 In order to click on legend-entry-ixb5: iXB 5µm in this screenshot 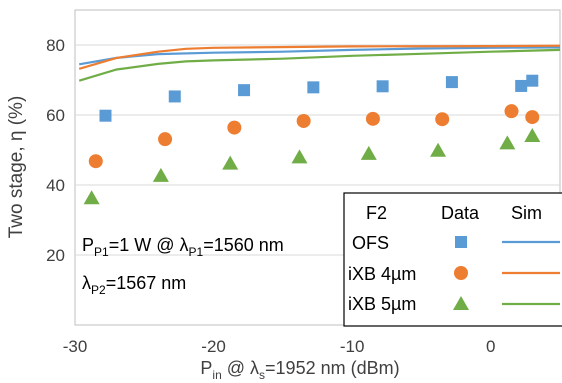, I will do `click(382, 304)`.